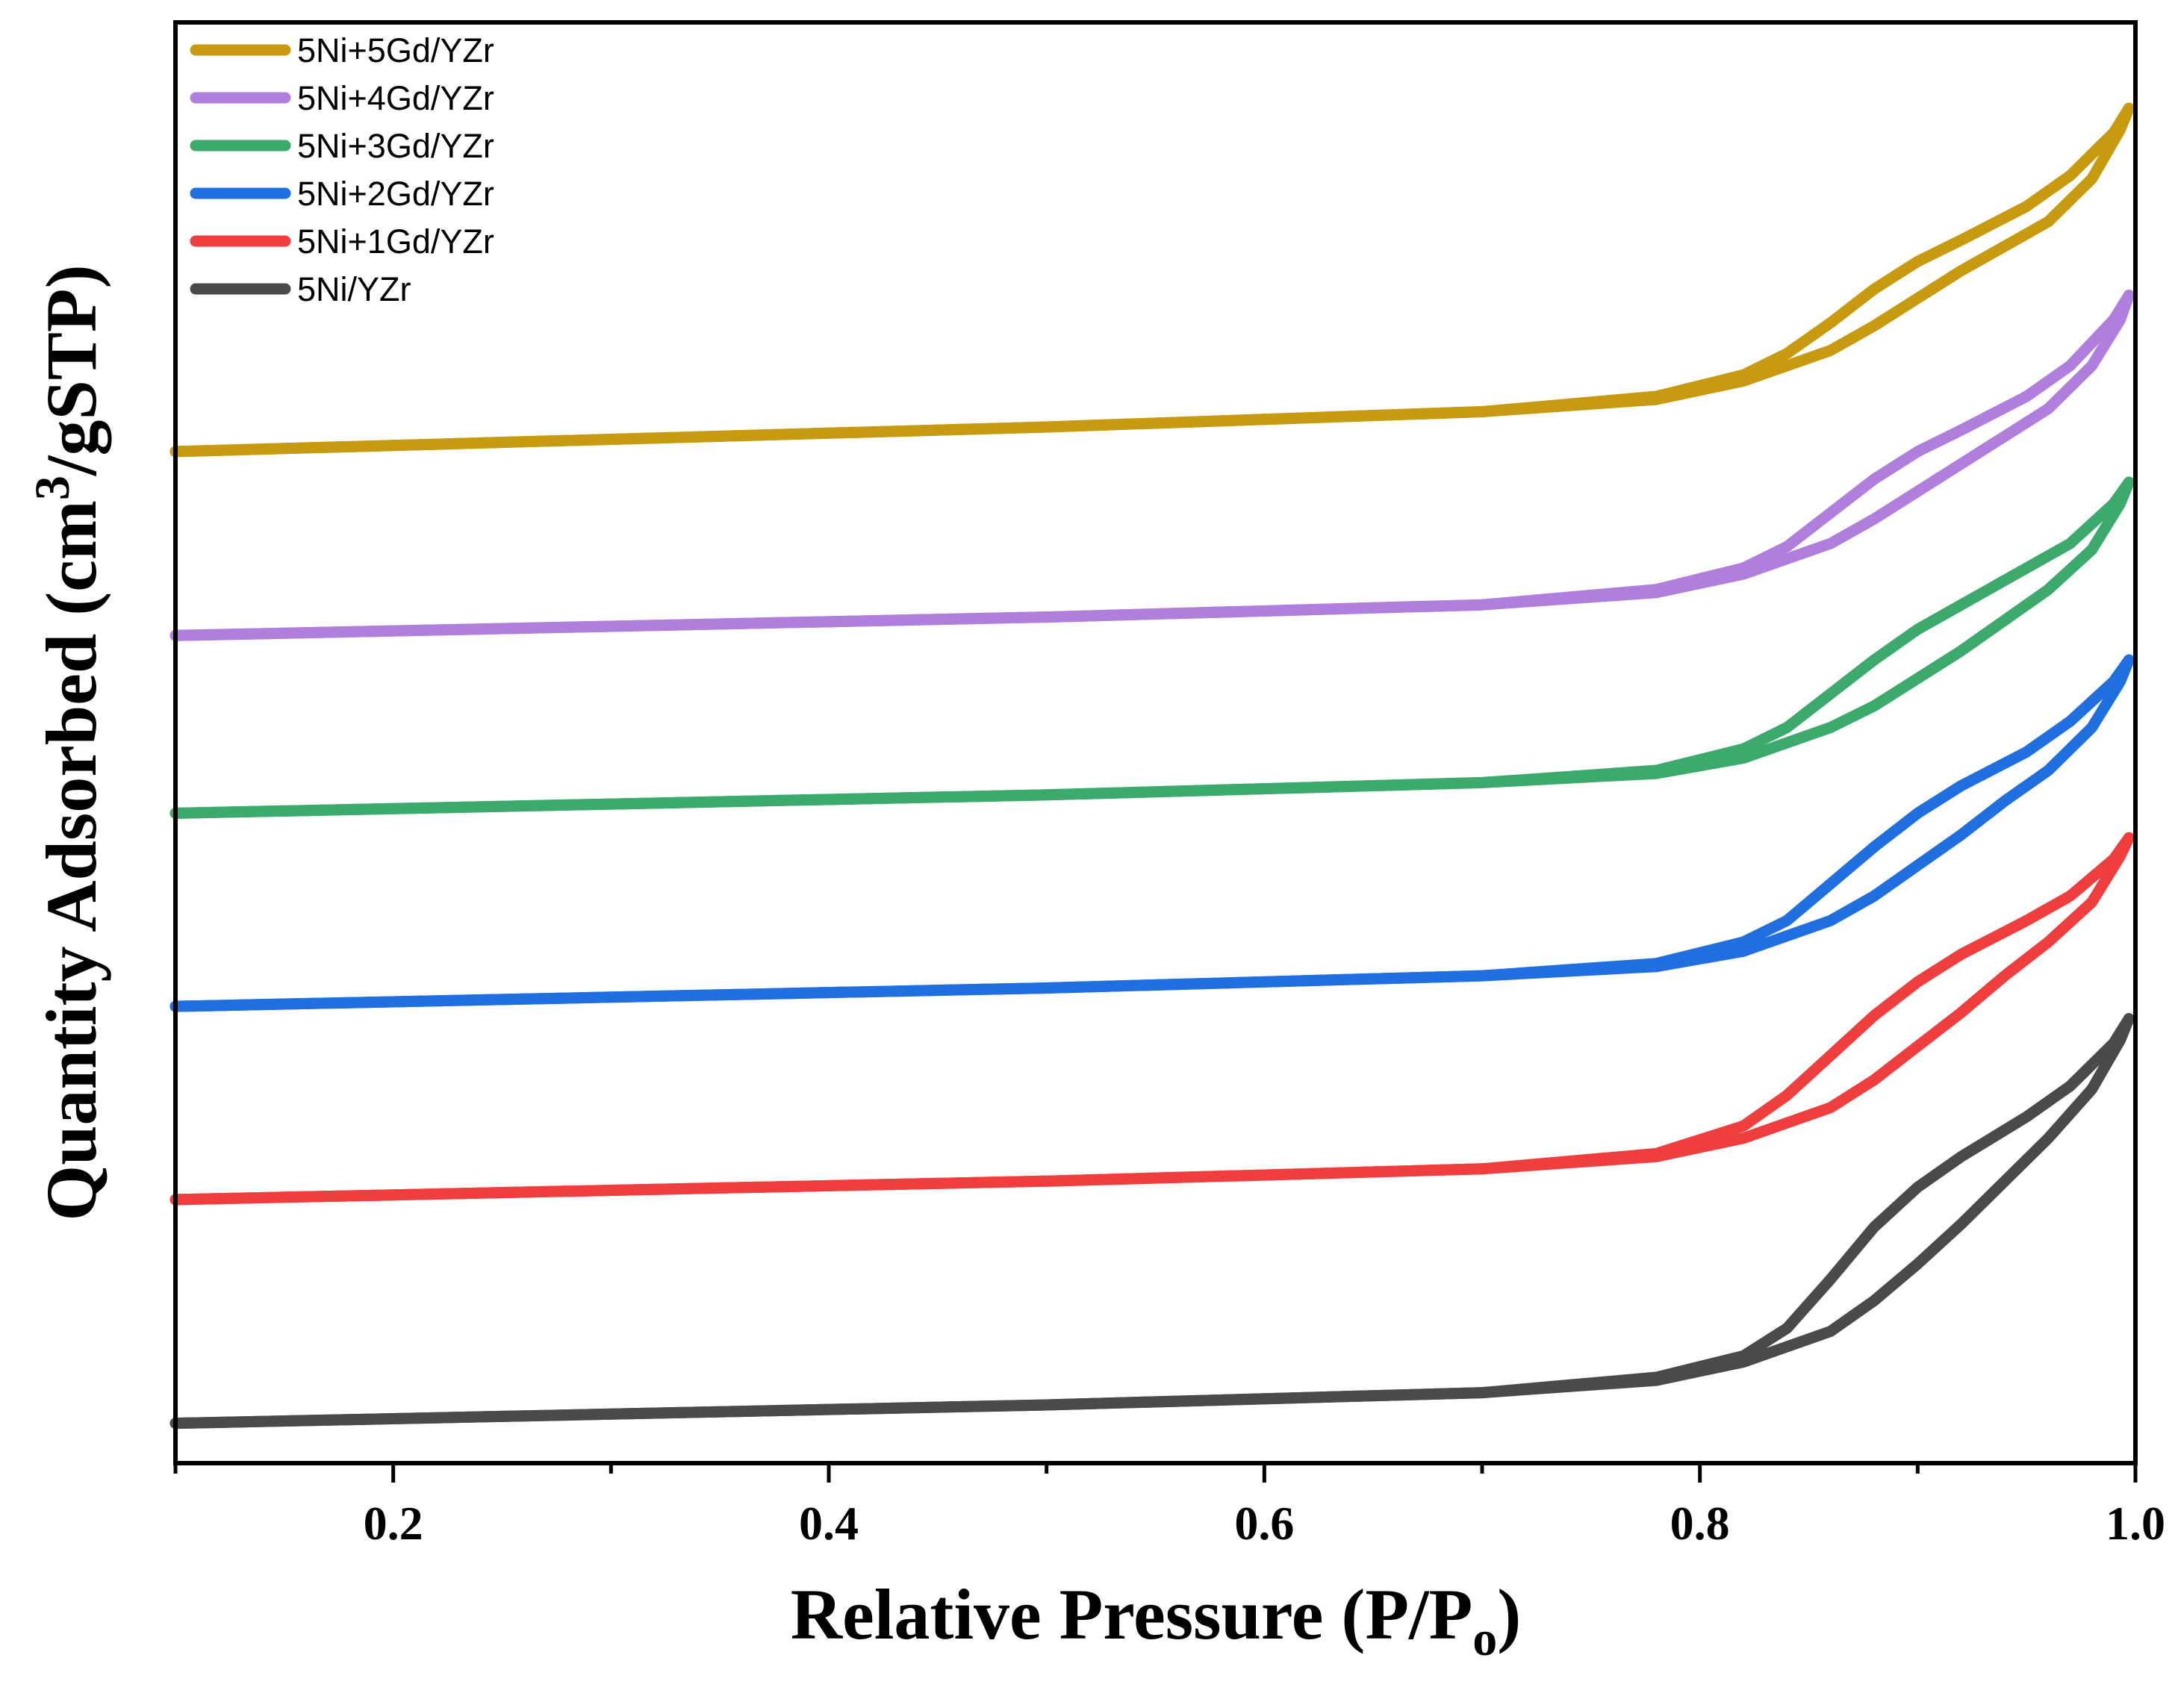 Image resolution: width=2178 pixels, height=1708 pixels. What do you see at coordinates (395, 241) in the screenshot?
I see `legend-label: 5Ni+1Gd/YZr` at bounding box center [395, 241].